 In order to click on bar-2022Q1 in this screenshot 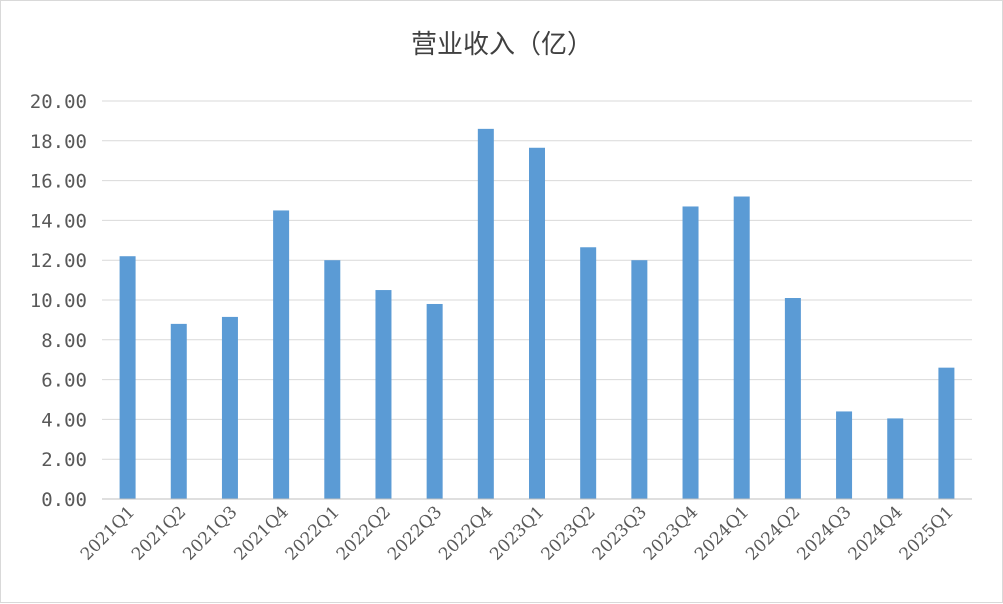, I will do `click(332, 379)`.